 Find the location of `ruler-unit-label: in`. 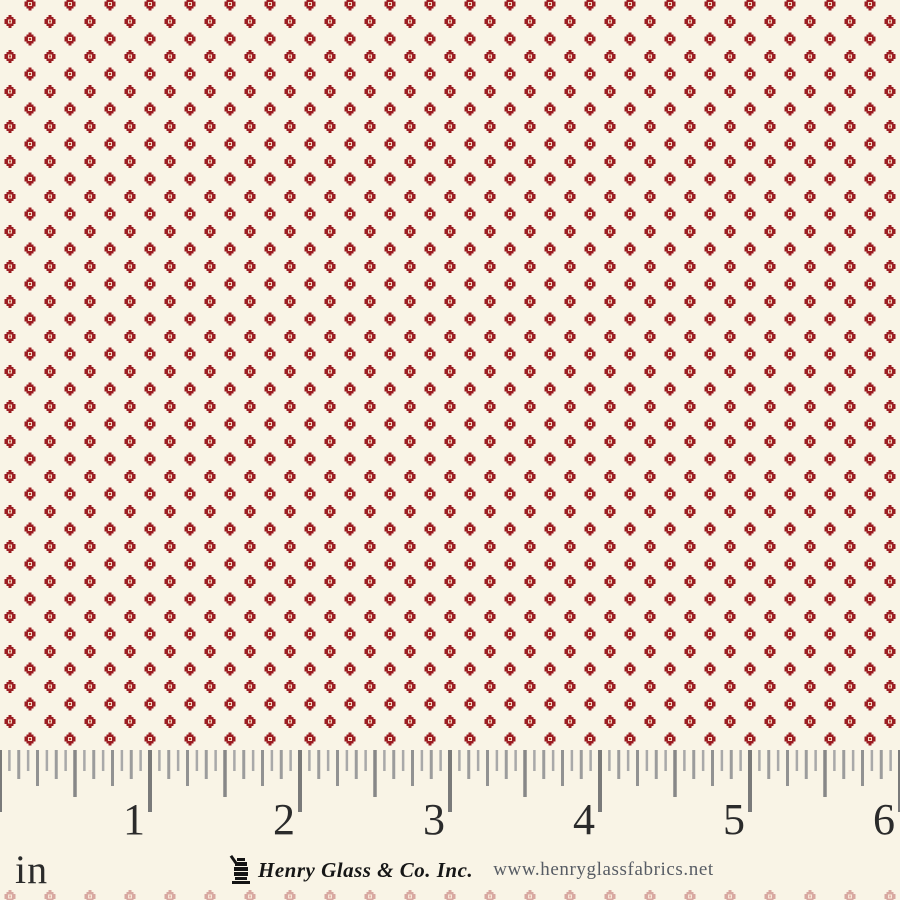

ruler-unit-label: in is located at coordinates (32, 869).